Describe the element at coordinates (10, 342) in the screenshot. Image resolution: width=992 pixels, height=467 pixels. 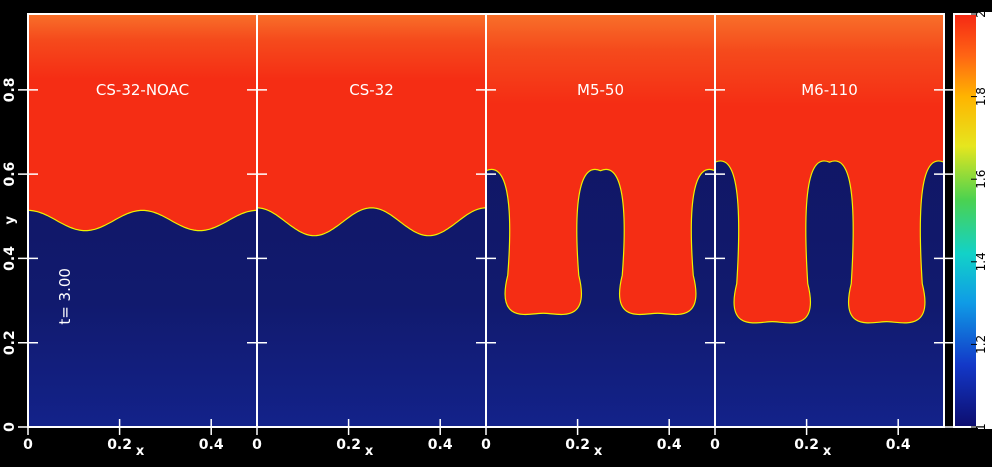
I see `y-tick-label: 0.2` at that location.